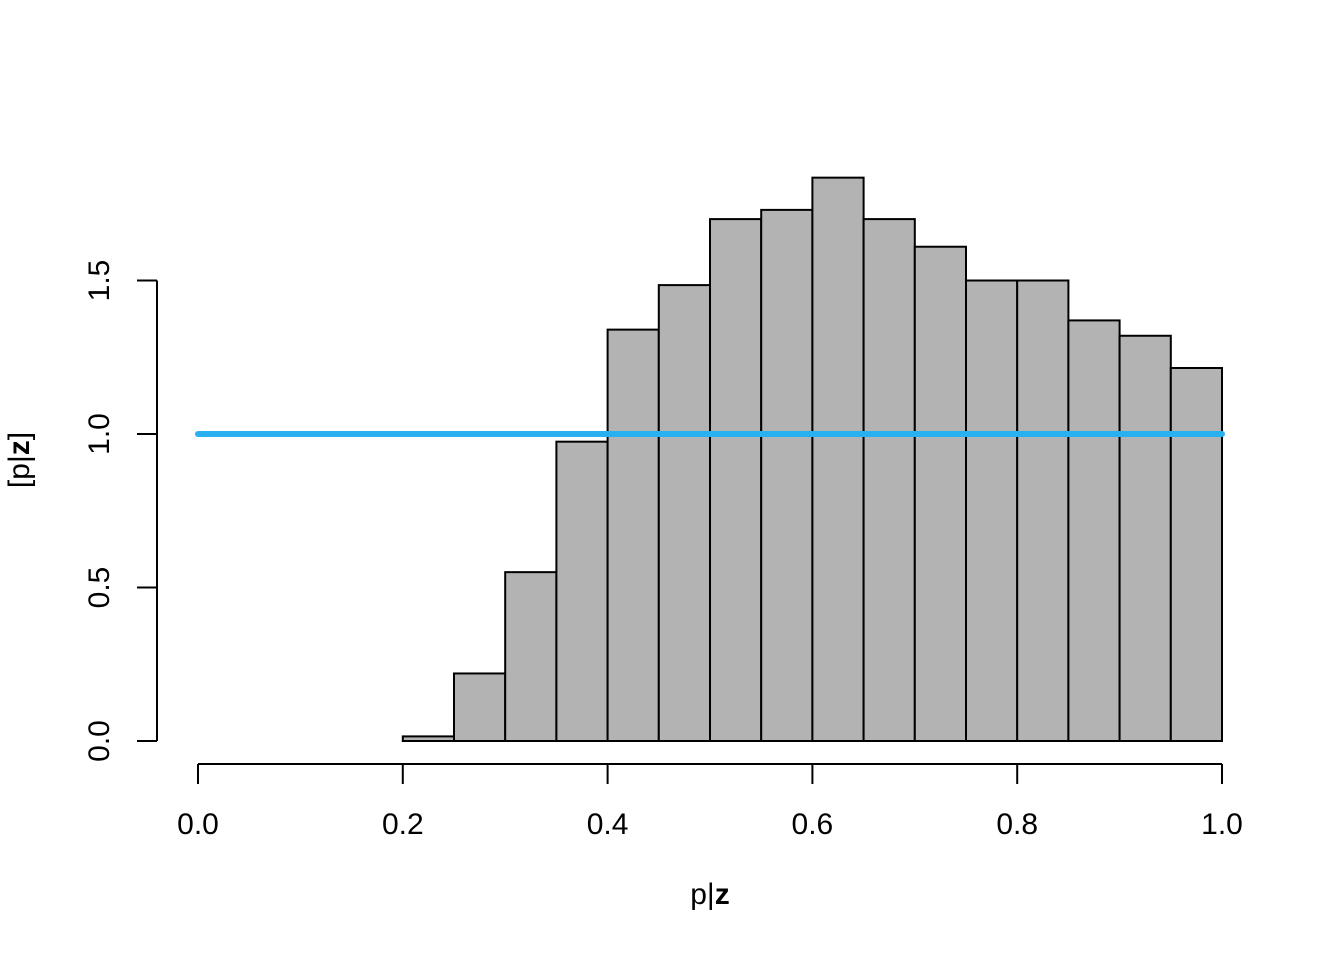 The height and width of the screenshot is (960, 1344). What do you see at coordinates (99, 434) in the screenshot?
I see `y-tick-label: 1.0` at bounding box center [99, 434].